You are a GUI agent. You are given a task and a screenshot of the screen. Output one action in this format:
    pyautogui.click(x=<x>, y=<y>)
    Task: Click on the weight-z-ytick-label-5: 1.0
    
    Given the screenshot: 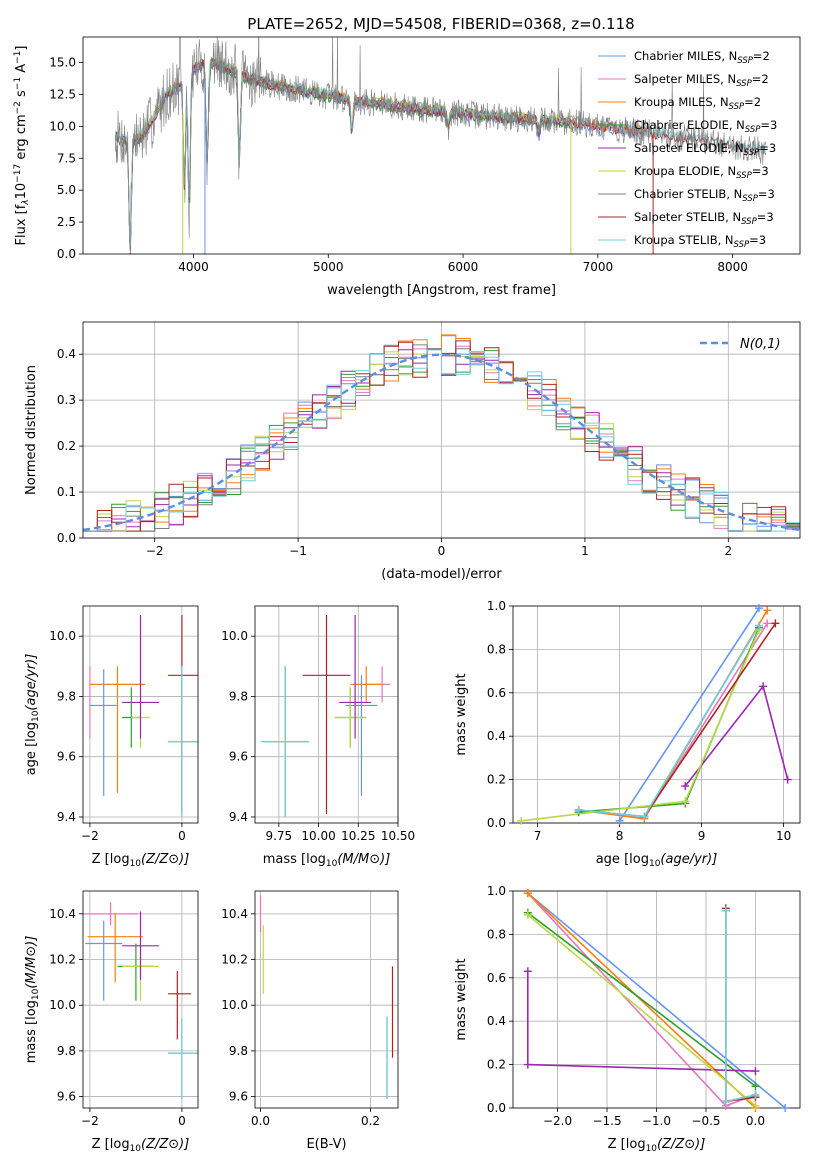 What is the action you would take?
    pyautogui.click(x=496, y=891)
    